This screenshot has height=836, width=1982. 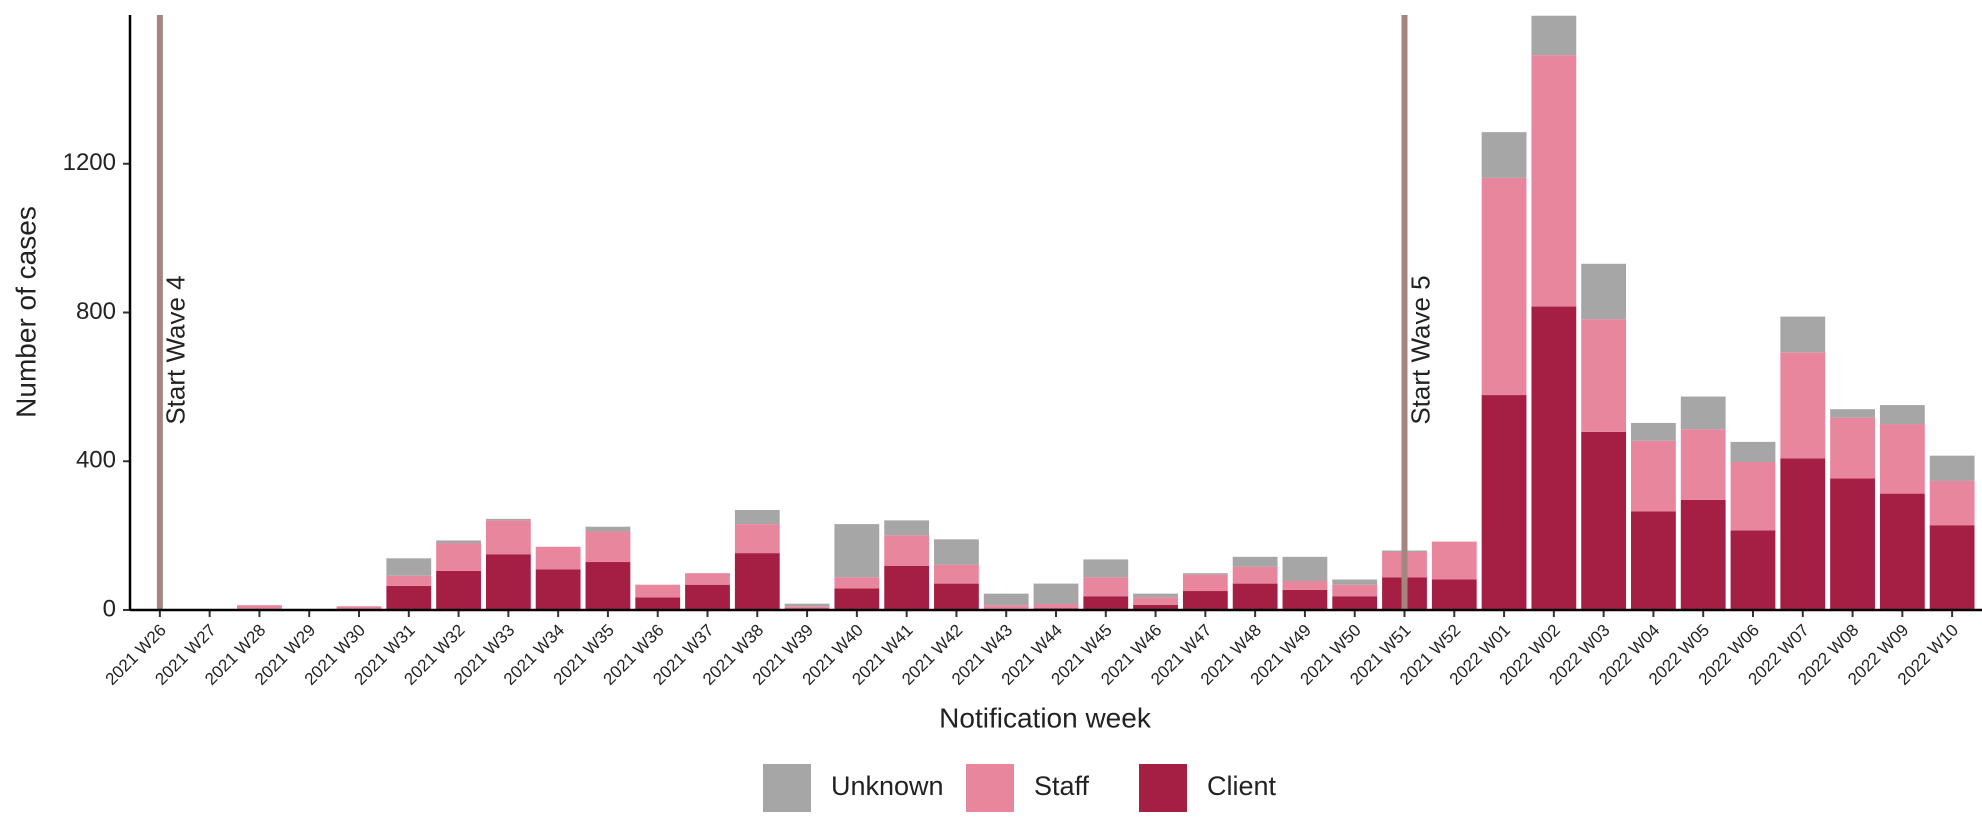 I want to click on legend-label: Unknown, so click(x=887, y=786).